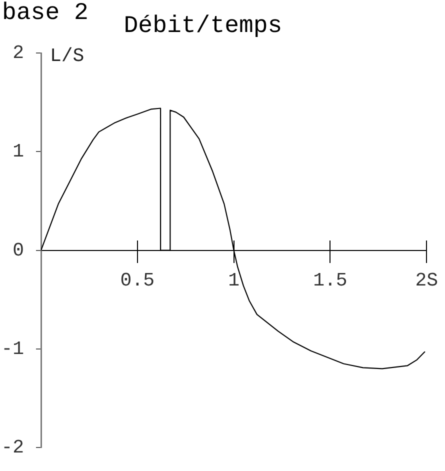 This screenshot has height=471, width=445. What do you see at coordinates (18, 53) in the screenshot?
I see `y-tick-label: 2` at bounding box center [18, 53].